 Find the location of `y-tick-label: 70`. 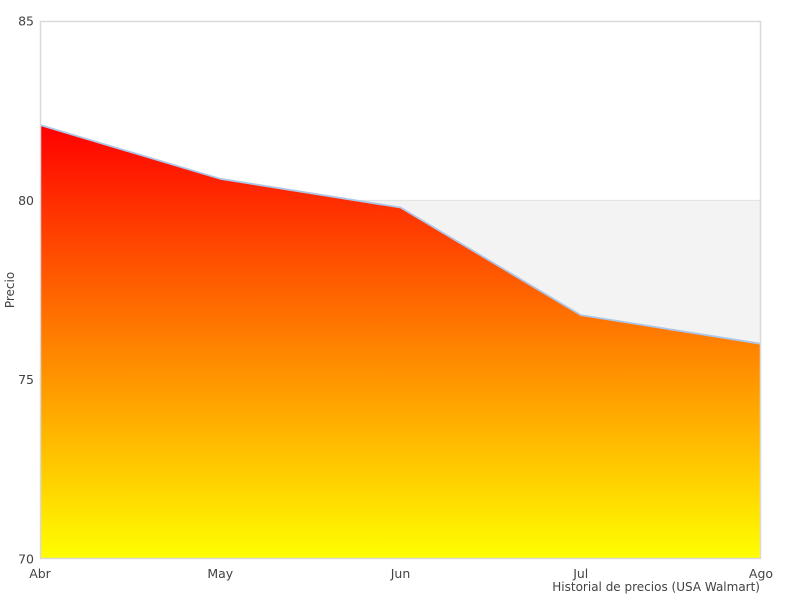

y-tick-label: 70 is located at coordinates (26, 559).